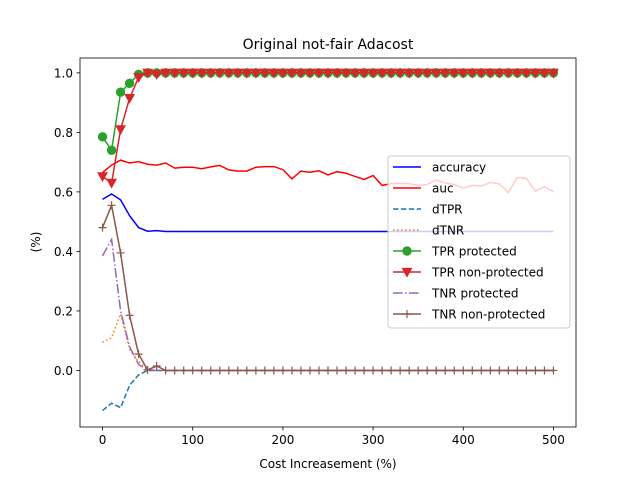  Describe the element at coordinates (327, 464) in the screenshot. I see `x-axis-label: Cost Increasement (%)` at that location.